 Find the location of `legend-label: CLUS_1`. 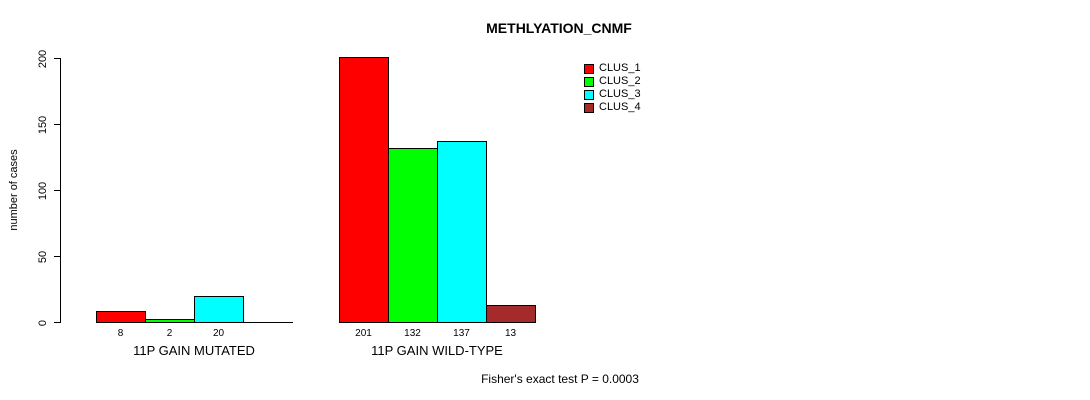

legend-label: CLUS_1 is located at coordinates (620, 68).